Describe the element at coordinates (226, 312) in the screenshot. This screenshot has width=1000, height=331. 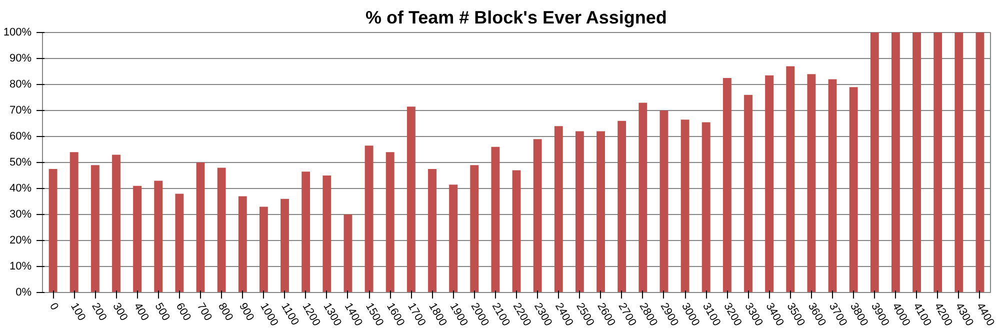
I see `x-tick-label: 800` at that location.